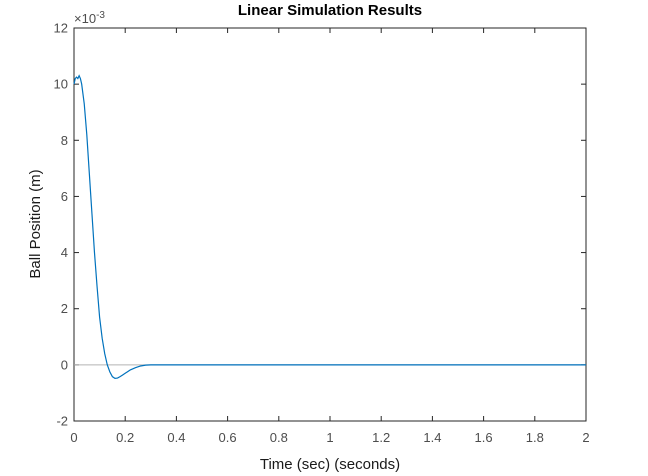 The width and height of the screenshot is (648, 476). Describe the element at coordinates (64, 364) in the screenshot. I see `y-tick-label: 0` at that location.